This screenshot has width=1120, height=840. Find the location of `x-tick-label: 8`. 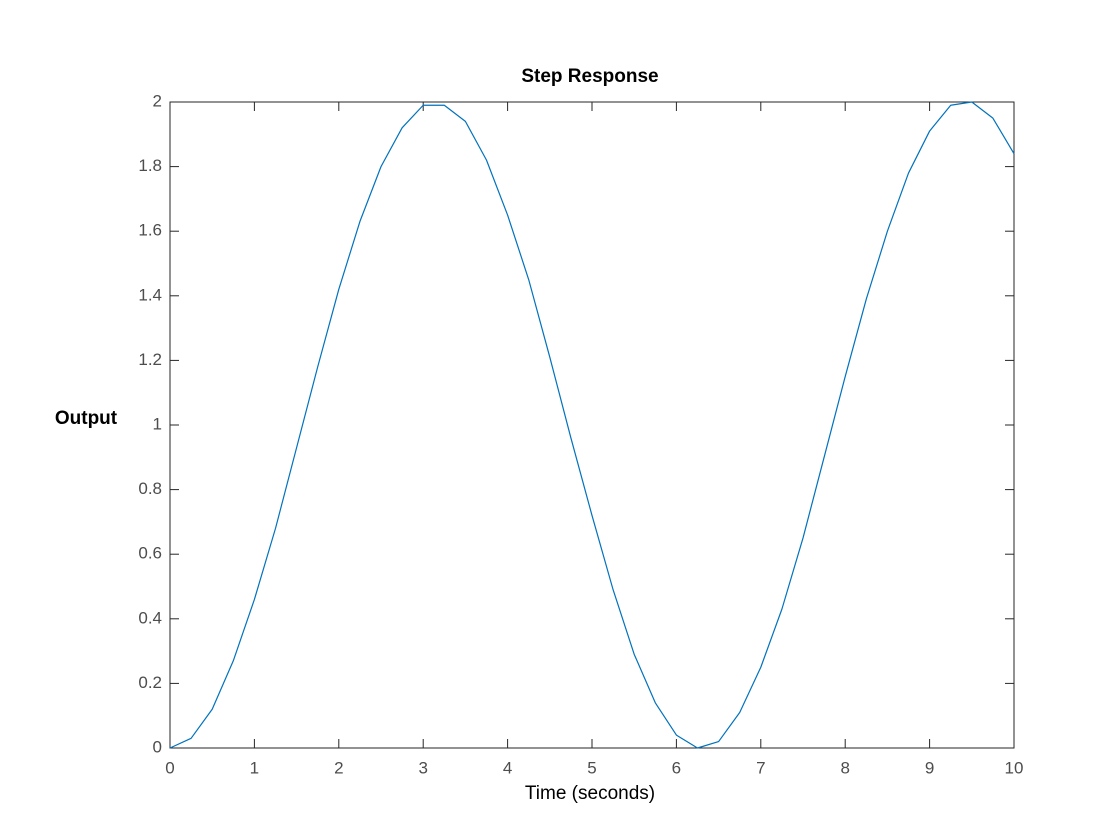

x-tick-label: 8 is located at coordinates (844, 767).